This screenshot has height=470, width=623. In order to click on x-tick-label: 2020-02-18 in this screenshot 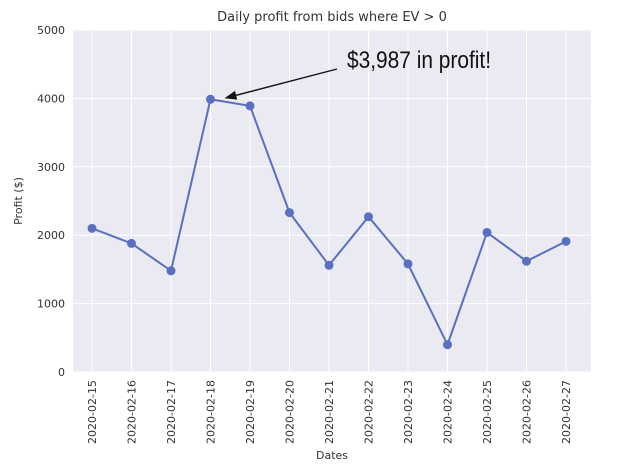, I will do `click(211, 412)`.